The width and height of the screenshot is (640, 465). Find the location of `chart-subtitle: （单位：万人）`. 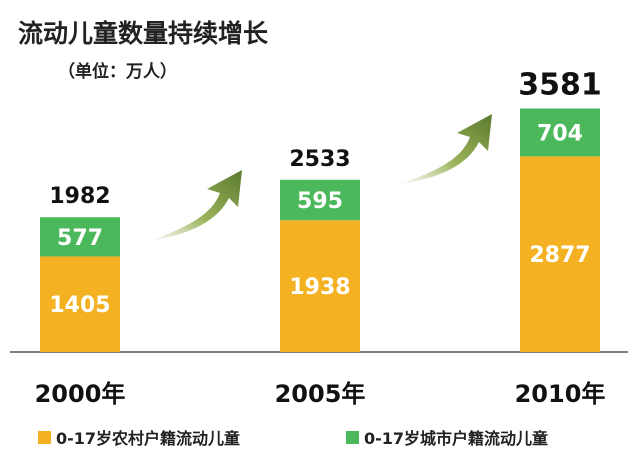

chart-subtitle: （单位：万人） is located at coordinates (117, 71).